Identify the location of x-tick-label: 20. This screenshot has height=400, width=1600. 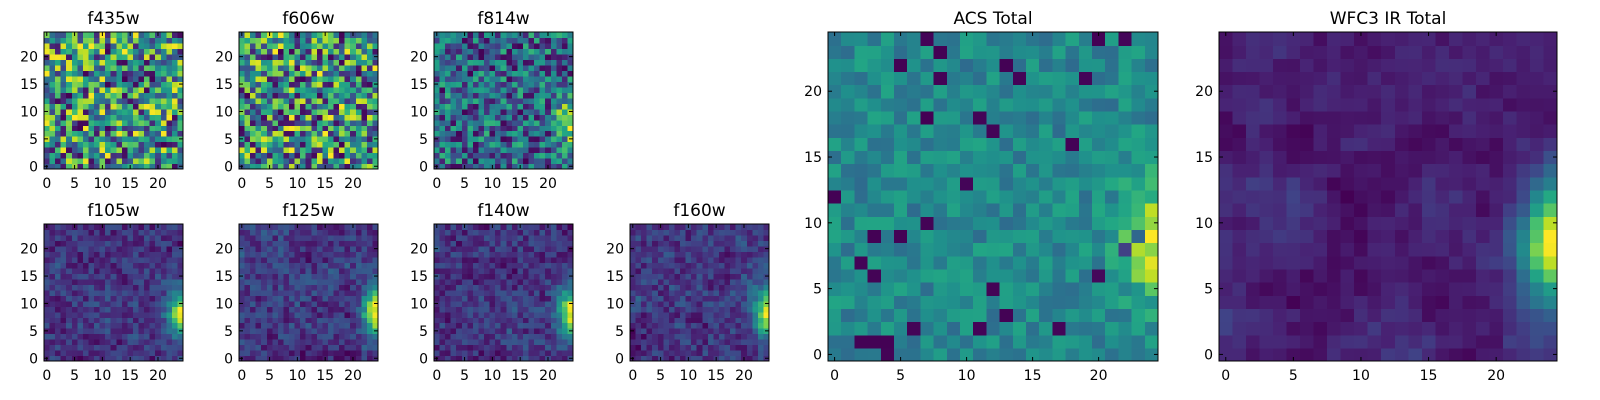
(158, 184).